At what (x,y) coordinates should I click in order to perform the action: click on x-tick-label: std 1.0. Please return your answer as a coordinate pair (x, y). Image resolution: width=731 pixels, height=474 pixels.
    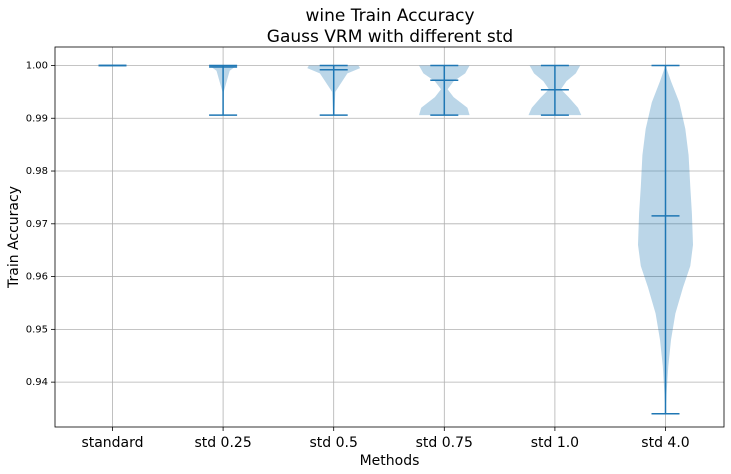
    Looking at the image, I should click on (555, 443).